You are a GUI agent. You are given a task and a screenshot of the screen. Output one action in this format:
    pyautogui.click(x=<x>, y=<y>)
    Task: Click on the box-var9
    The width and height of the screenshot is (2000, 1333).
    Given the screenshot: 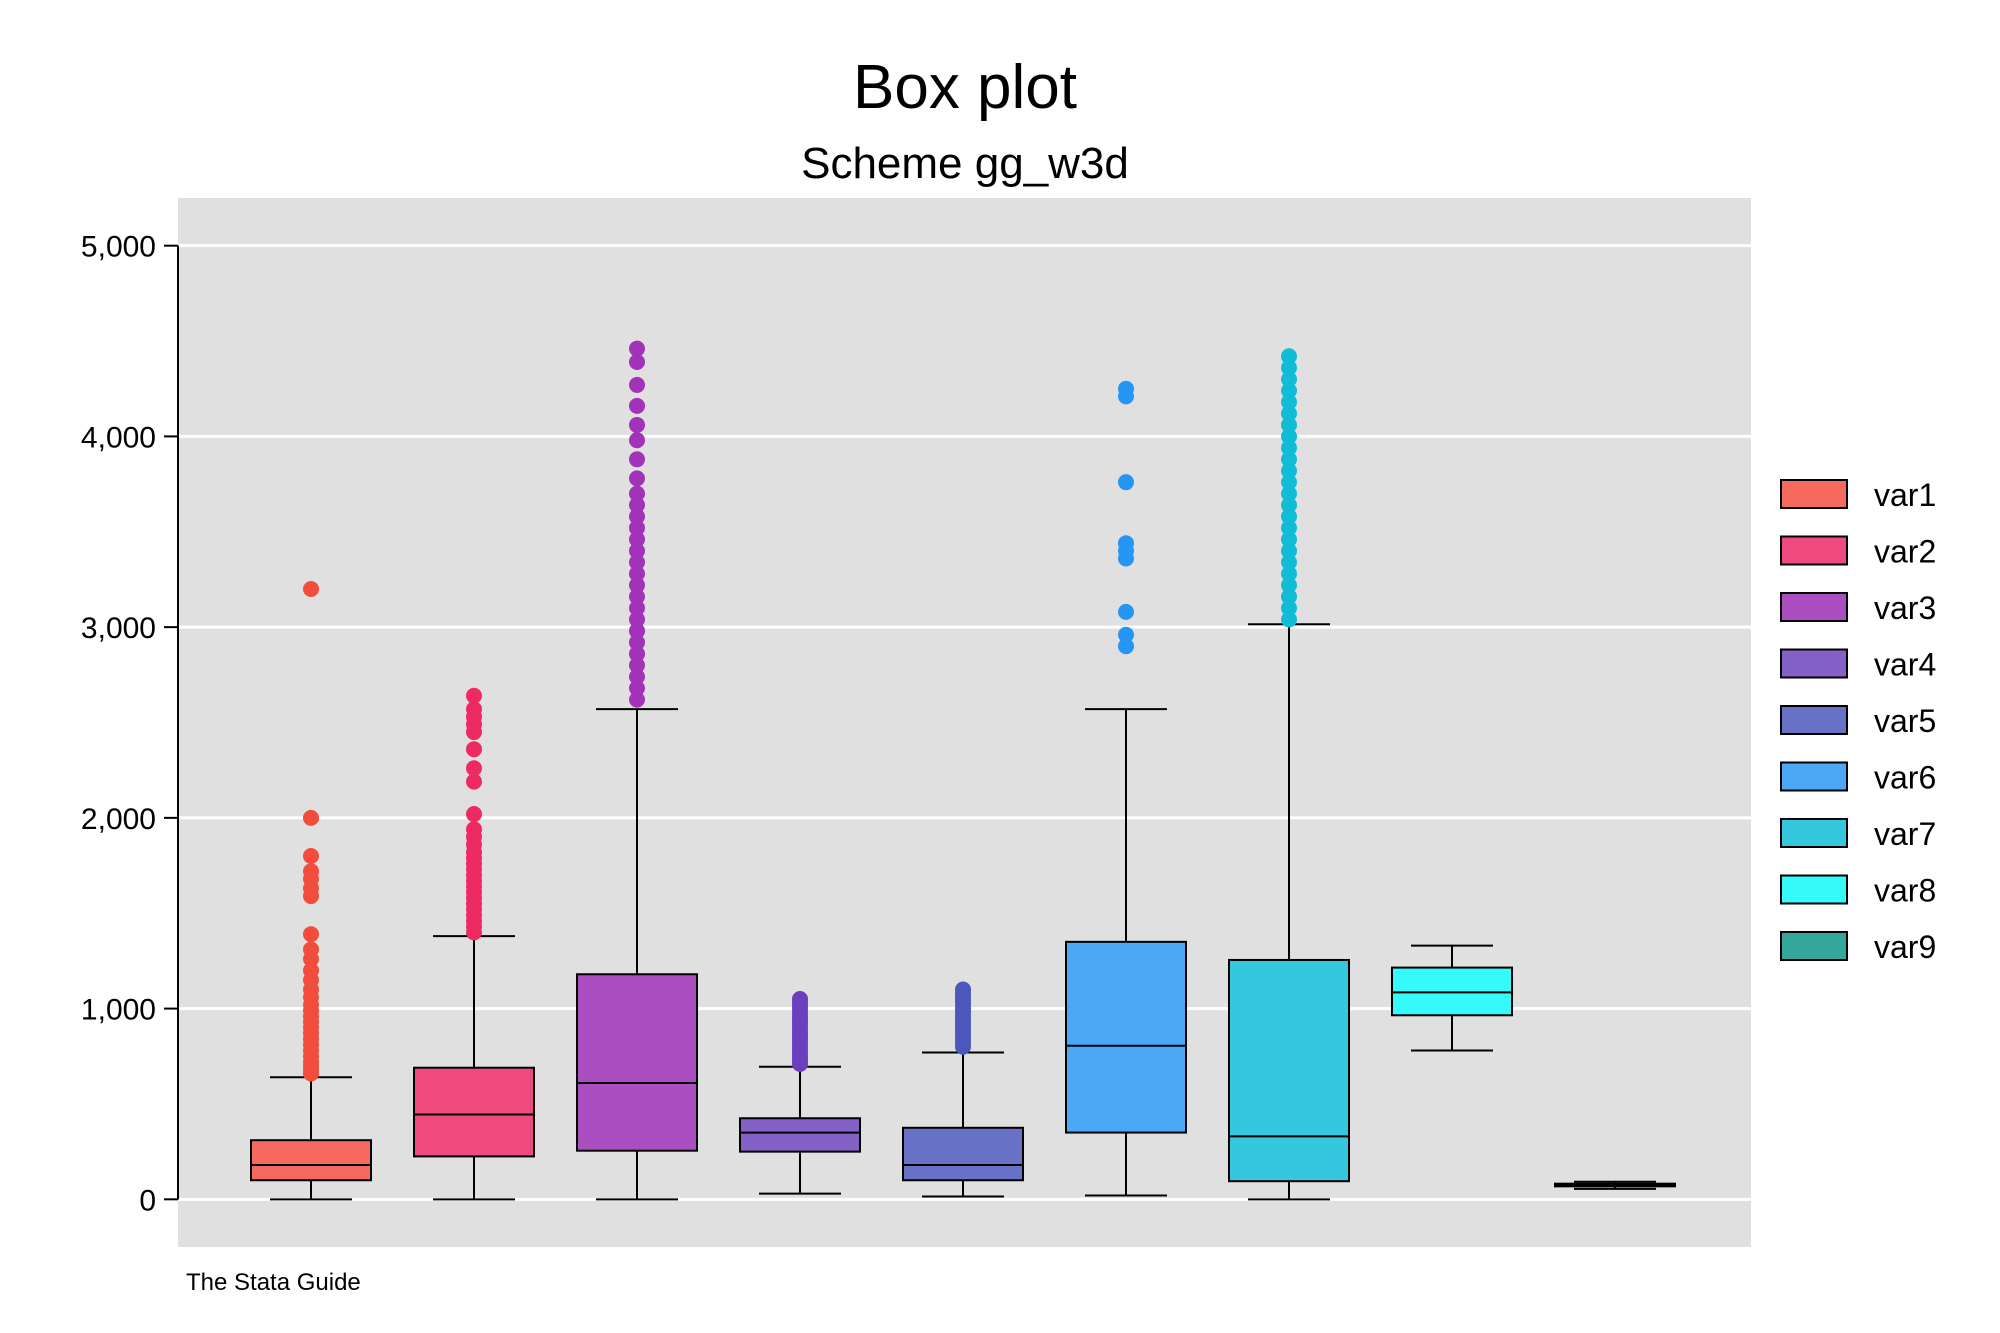 What is the action you would take?
    pyautogui.click(x=1615, y=1185)
    